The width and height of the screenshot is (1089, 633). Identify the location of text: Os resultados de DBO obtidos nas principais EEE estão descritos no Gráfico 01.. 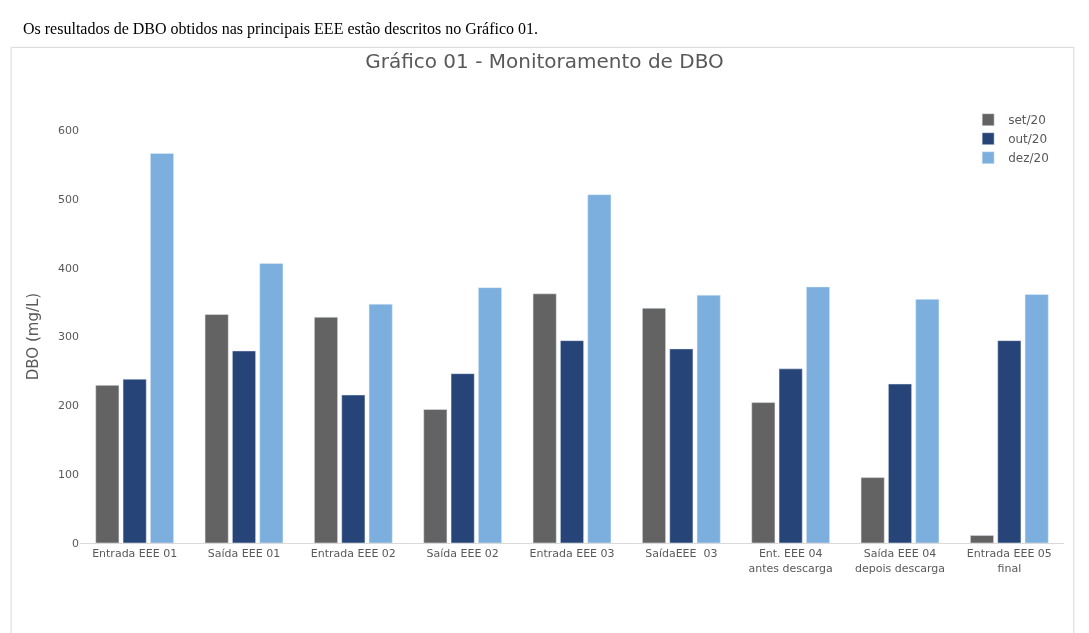
(281, 29).